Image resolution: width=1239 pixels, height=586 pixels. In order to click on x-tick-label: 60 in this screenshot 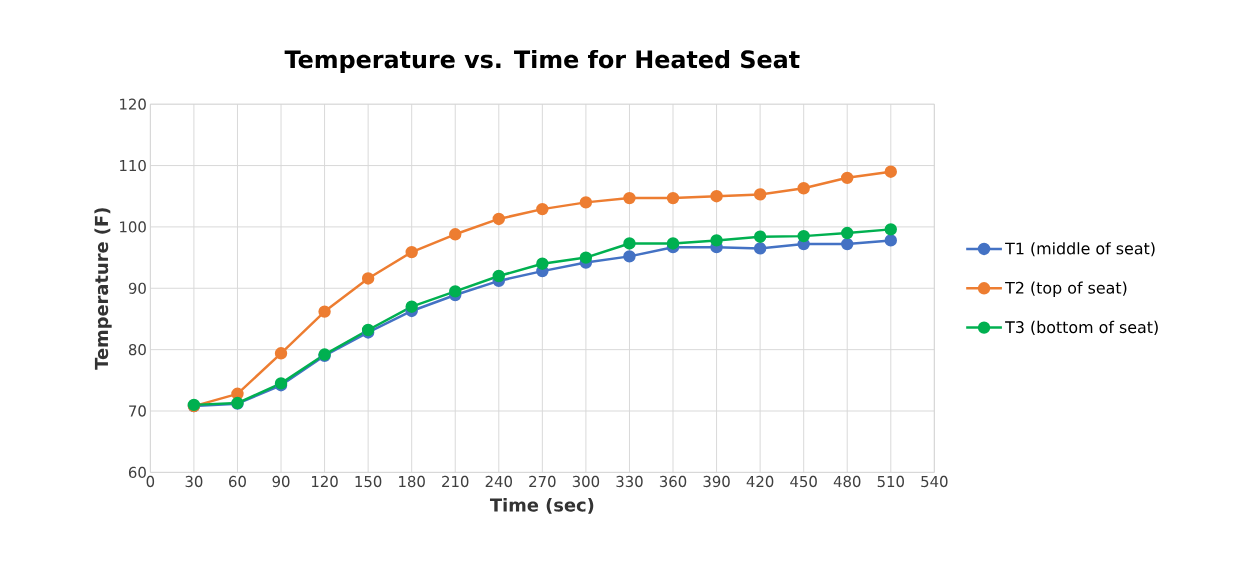, I will do `click(237, 482)`.